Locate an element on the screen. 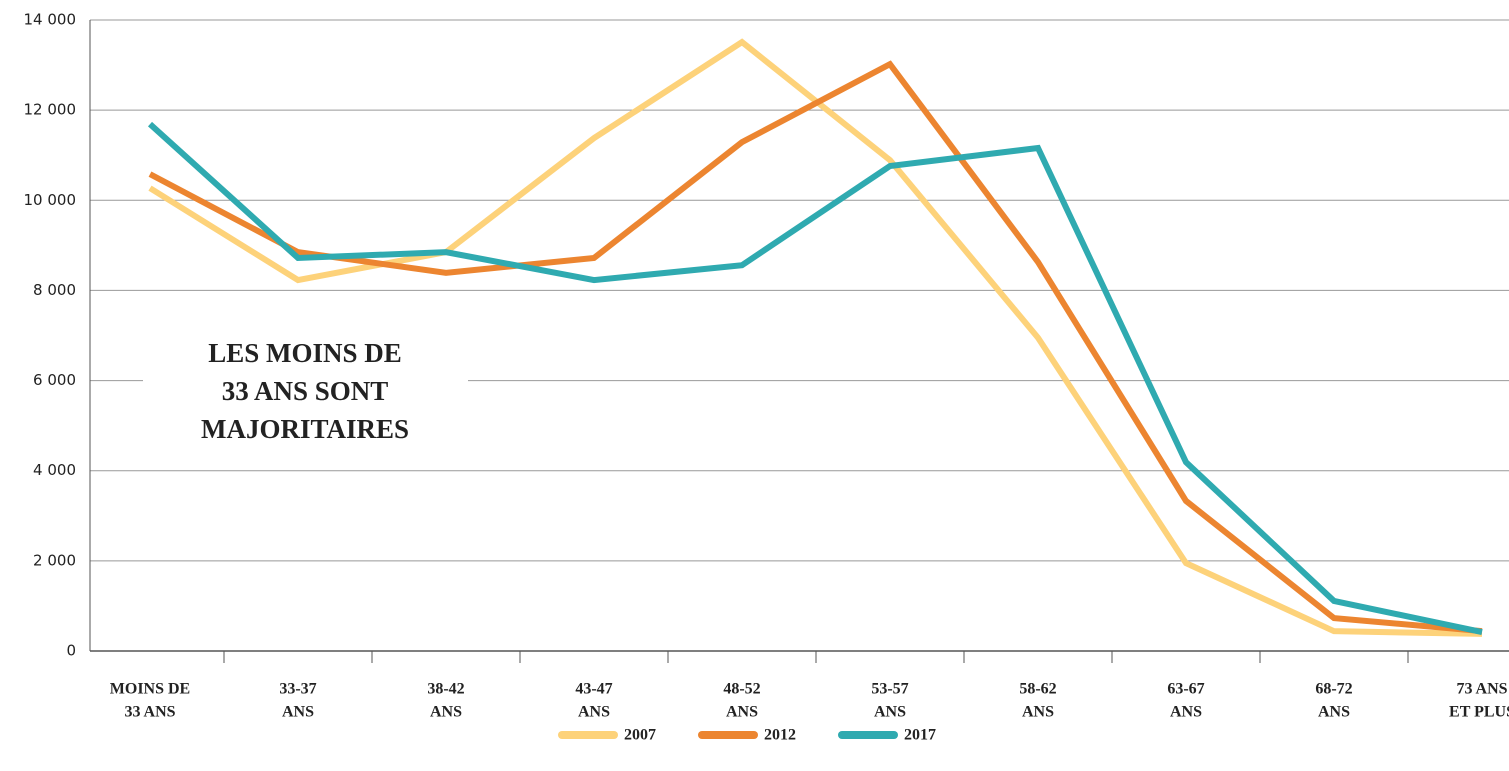 Image resolution: width=1509 pixels, height=771 pixels. annotation: LES MOINS DE is located at coordinates (305, 353).